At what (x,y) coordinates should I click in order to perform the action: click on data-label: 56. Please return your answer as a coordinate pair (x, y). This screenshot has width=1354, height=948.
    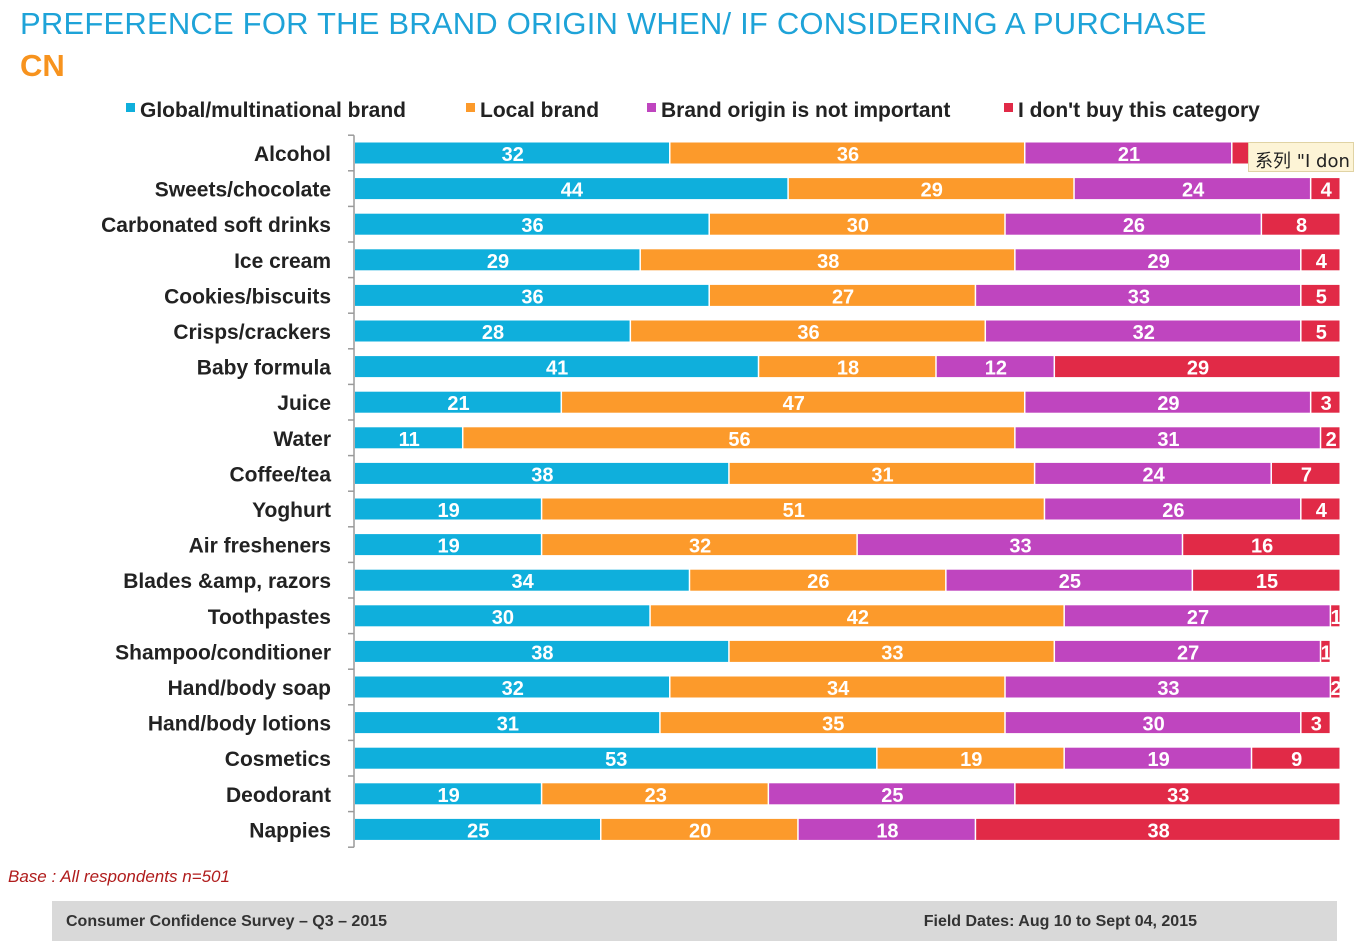
    Looking at the image, I should click on (739, 440).